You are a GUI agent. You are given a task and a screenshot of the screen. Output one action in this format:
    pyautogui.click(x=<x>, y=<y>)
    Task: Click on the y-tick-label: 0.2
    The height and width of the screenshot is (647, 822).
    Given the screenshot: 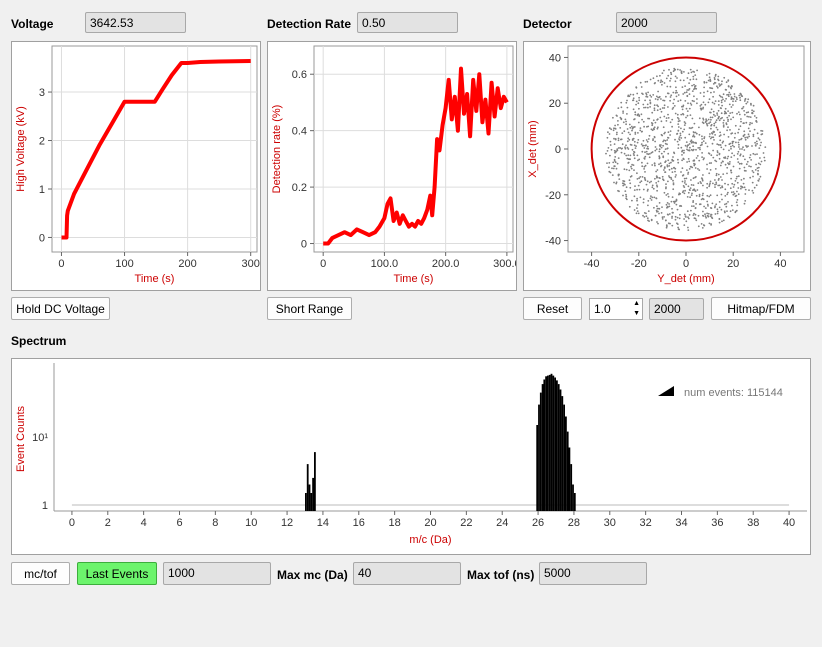 What is the action you would take?
    pyautogui.click(x=299, y=188)
    